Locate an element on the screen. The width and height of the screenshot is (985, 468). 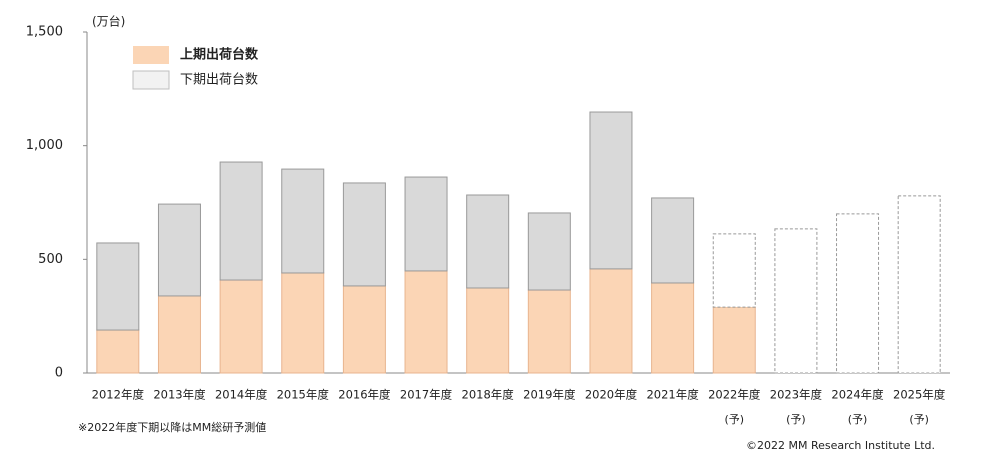
x-tick-label: 2025年度 is located at coordinates (919, 395).